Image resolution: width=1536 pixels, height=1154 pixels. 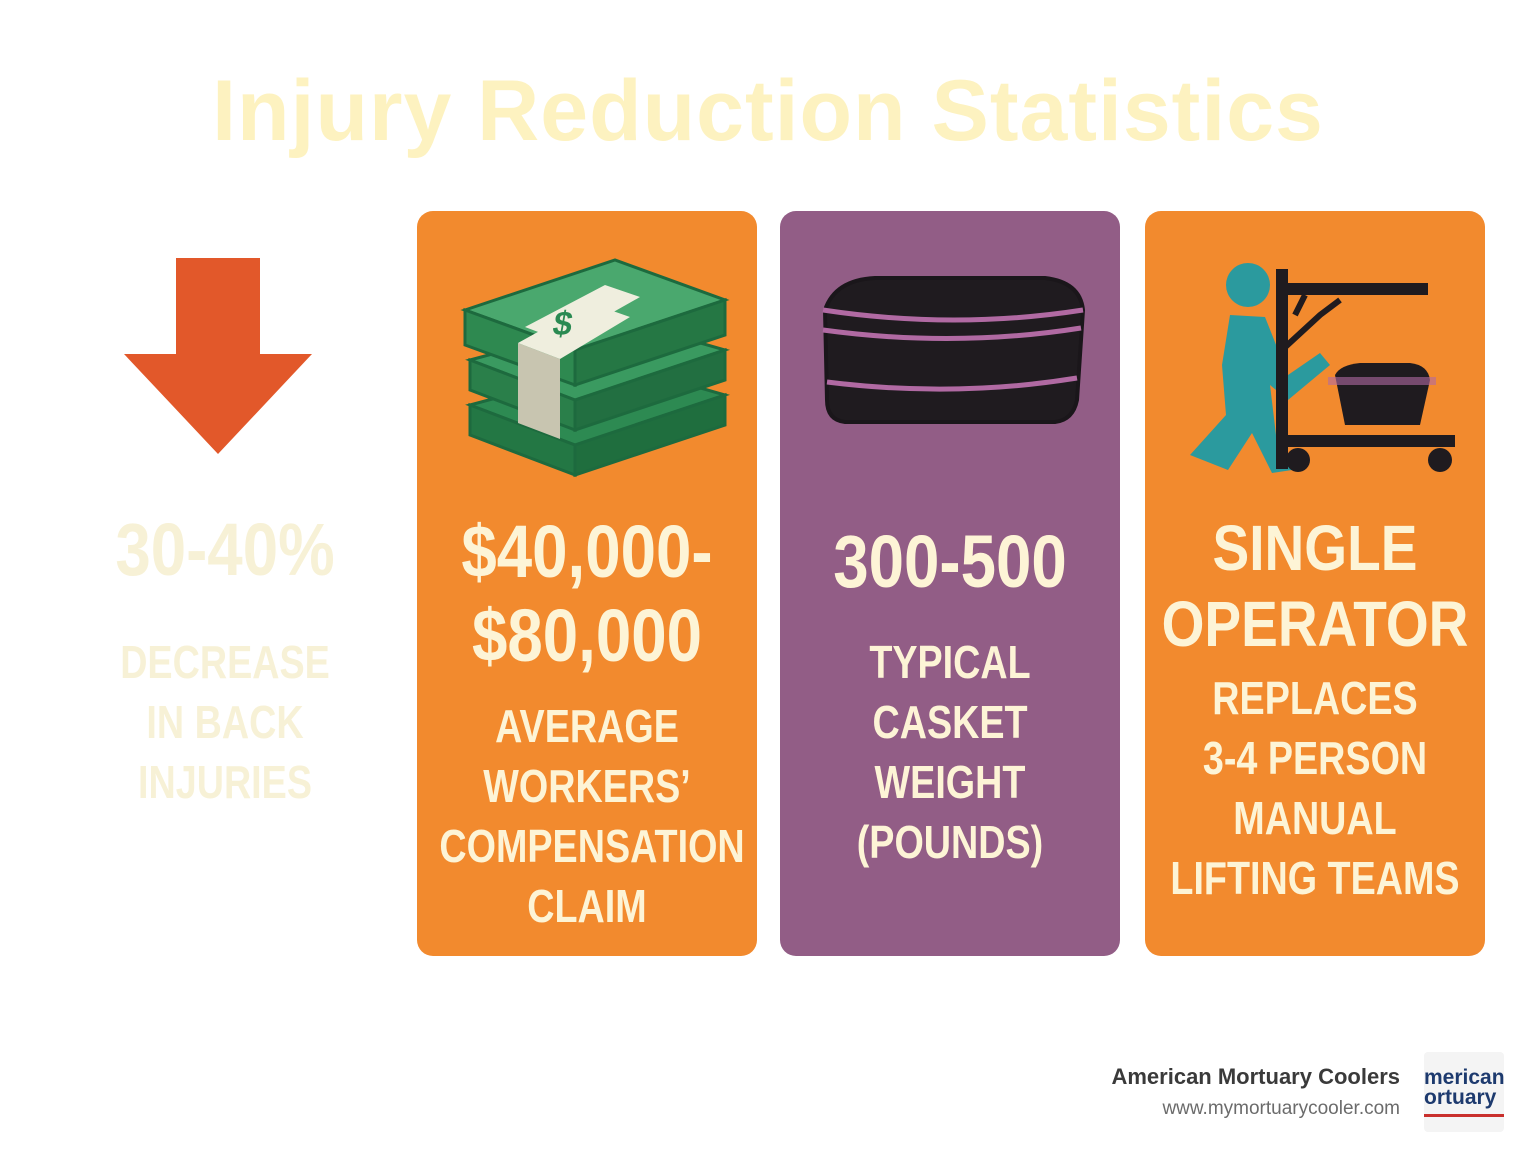 I want to click on stat-description: CLAIM, so click(x=587, y=906).